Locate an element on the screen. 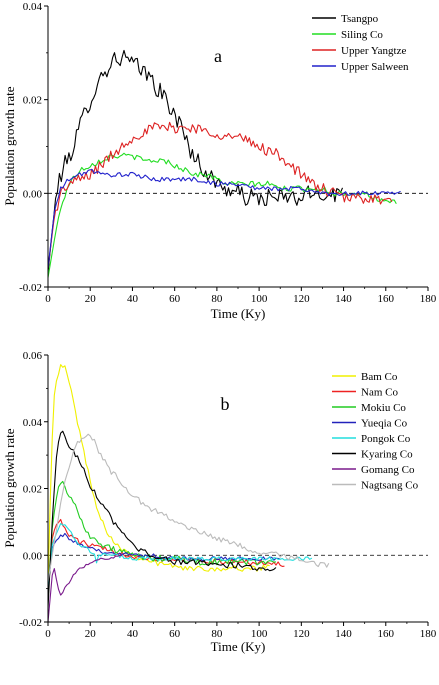 Image resolution: width=439 pixels, height=685 pixels. panel-label: a is located at coordinates (218, 56).